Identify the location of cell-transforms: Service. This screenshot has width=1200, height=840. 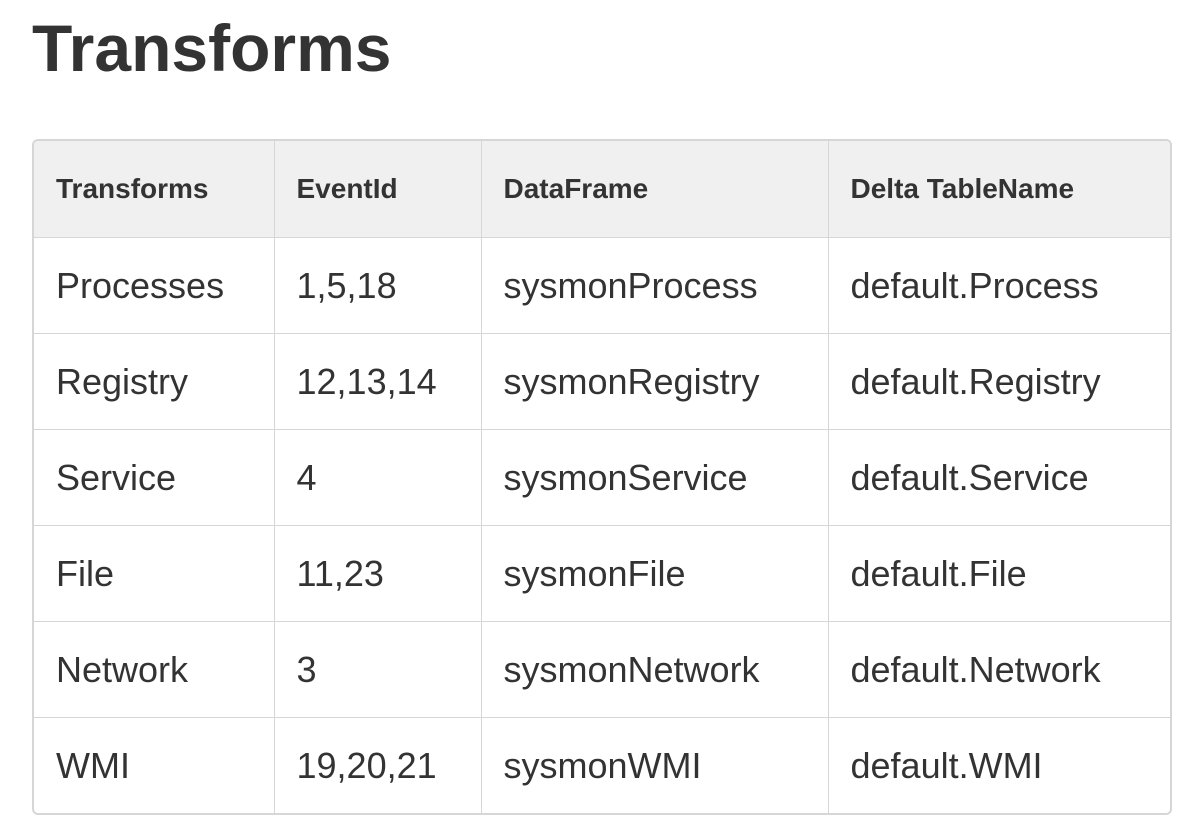
(154, 477).